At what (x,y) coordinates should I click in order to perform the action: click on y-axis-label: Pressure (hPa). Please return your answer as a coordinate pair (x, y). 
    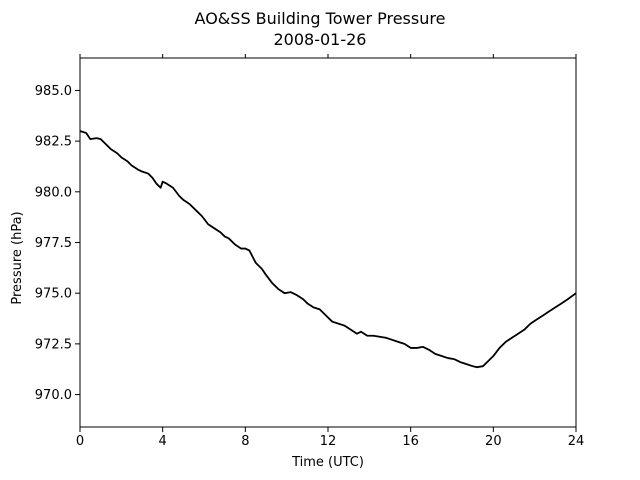
    Looking at the image, I should click on (17, 257).